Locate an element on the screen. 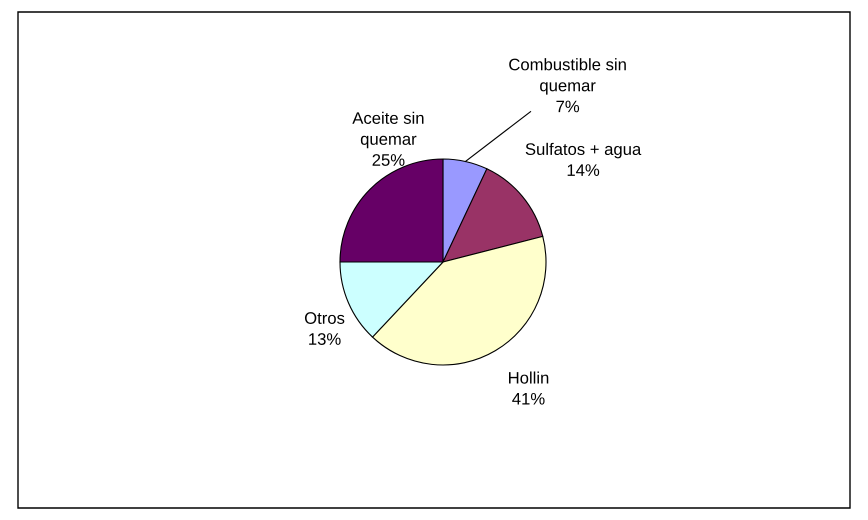 The image size is (868, 520). data-label: 13% is located at coordinates (325, 339).